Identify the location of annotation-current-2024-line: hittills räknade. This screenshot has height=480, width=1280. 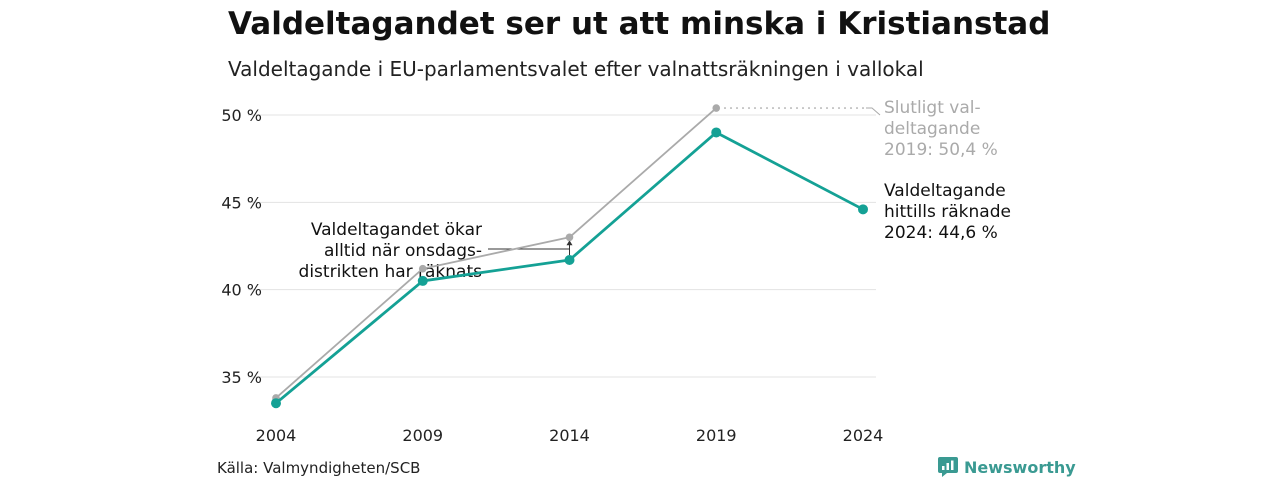
(947, 212).